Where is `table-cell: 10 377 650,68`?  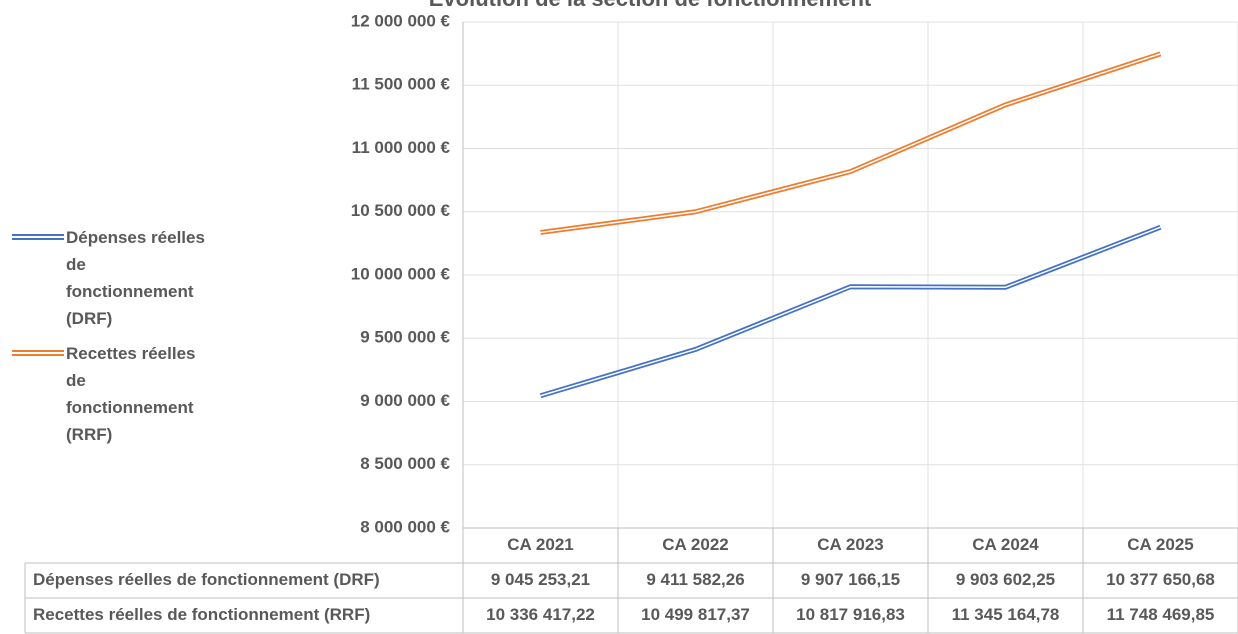 table-cell: 10 377 650,68 is located at coordinates (1160, 579).